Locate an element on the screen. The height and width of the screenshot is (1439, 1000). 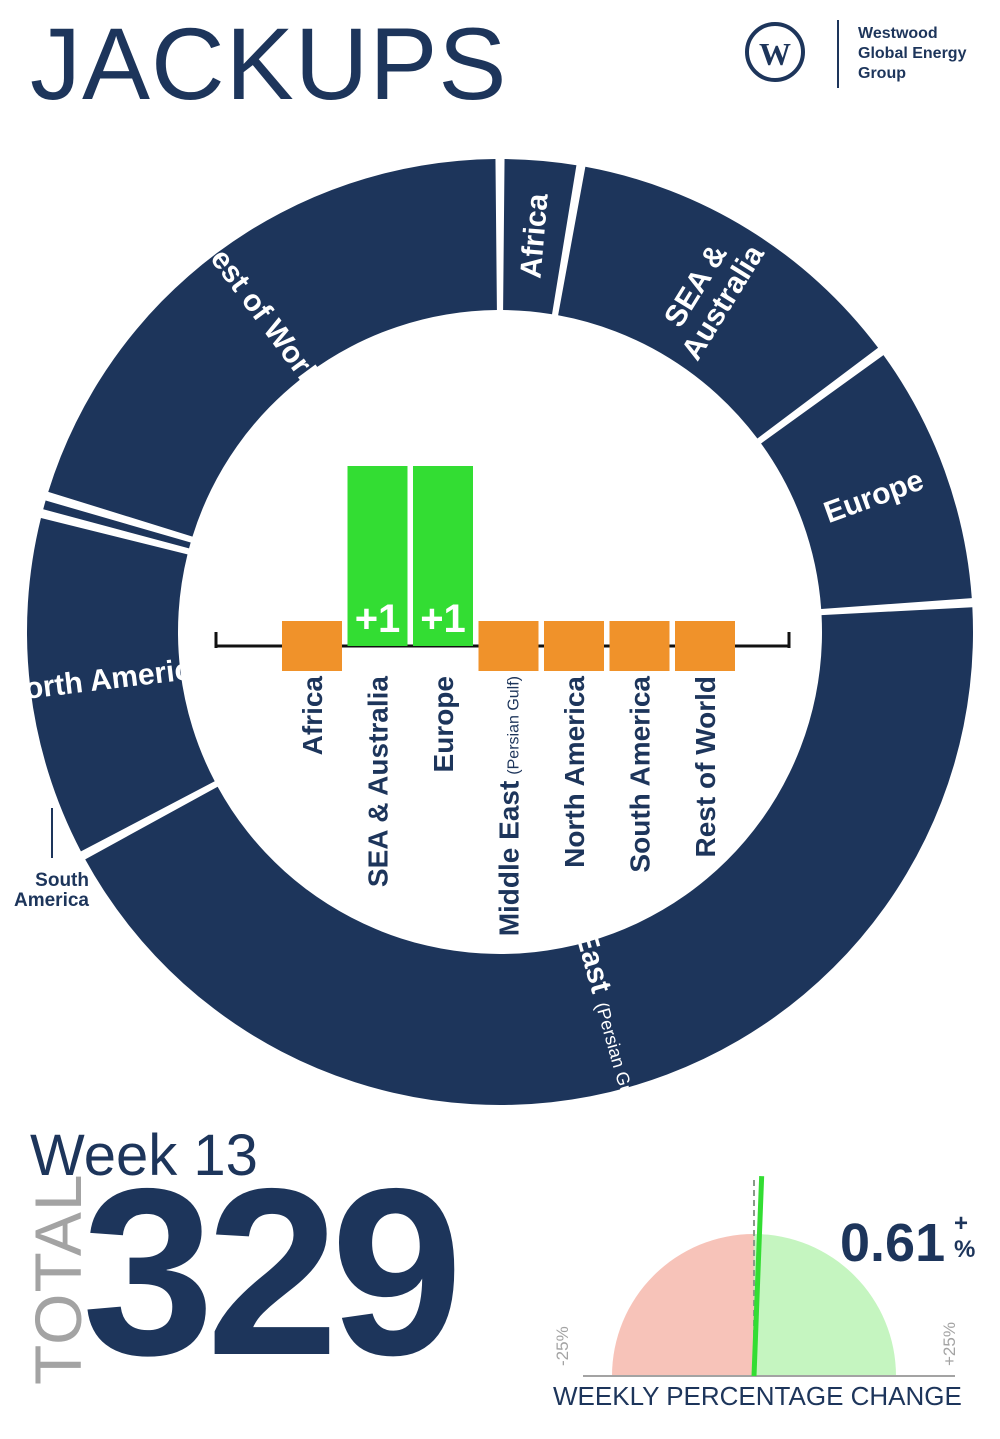
donut-slice-sea-and-australia is located at coordinates (718, 302).